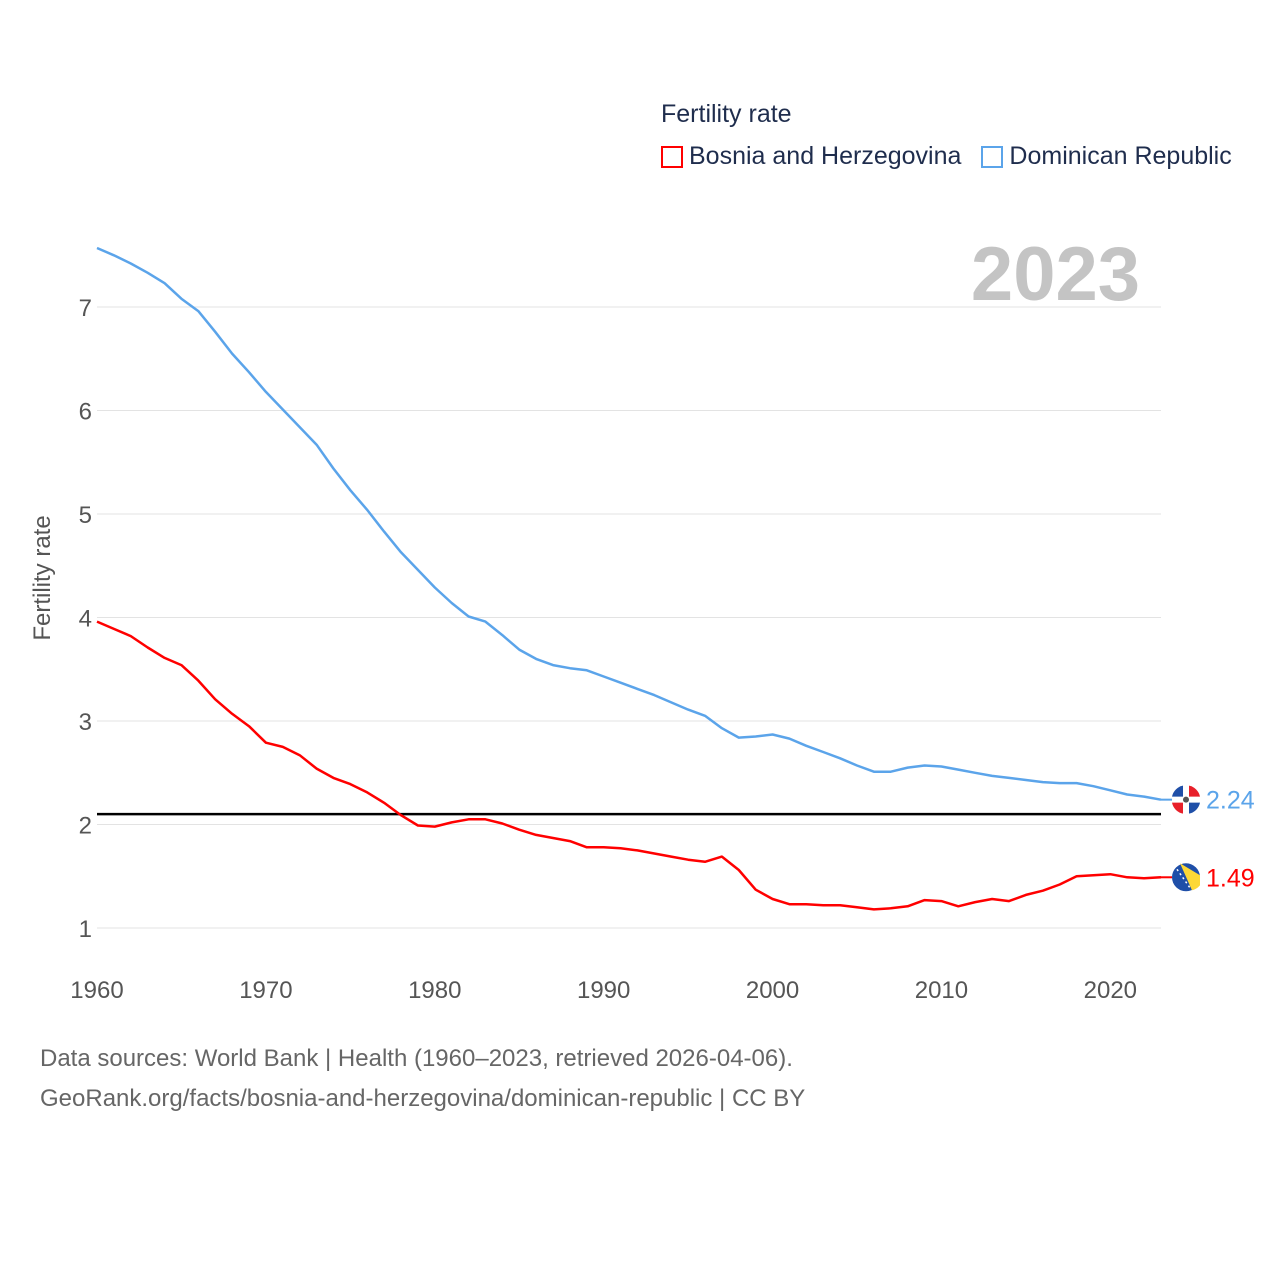 Image resolution: width=1280 pixels, height=1280 pixels. I want to click on x-tick-label: 2010, so click(941, 990).